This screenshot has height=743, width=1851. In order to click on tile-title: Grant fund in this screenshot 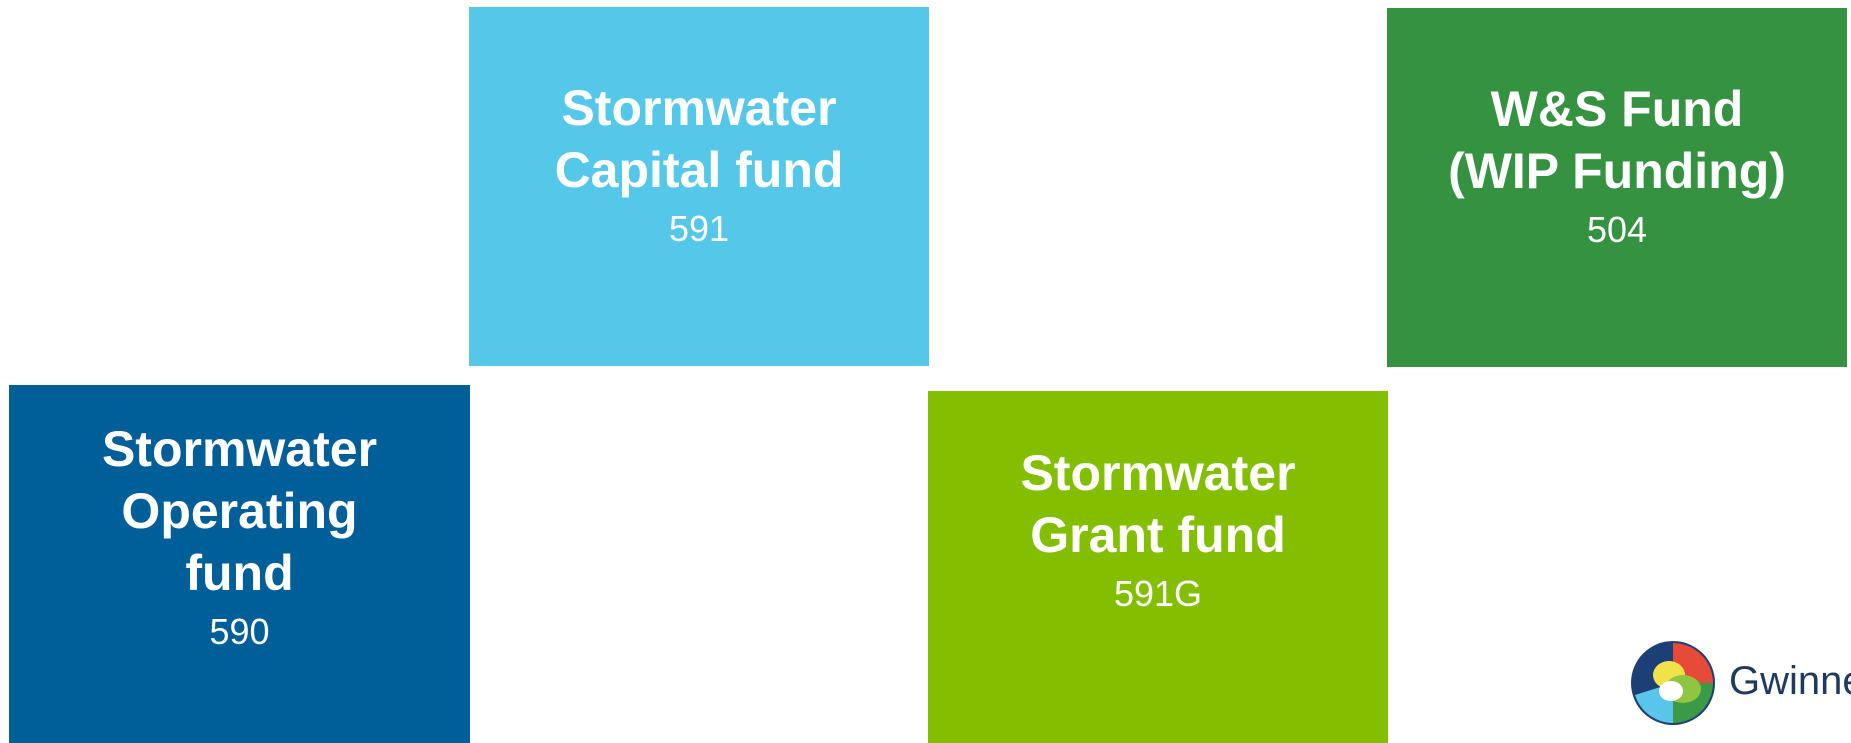, I will do `click(1158, 535)`.